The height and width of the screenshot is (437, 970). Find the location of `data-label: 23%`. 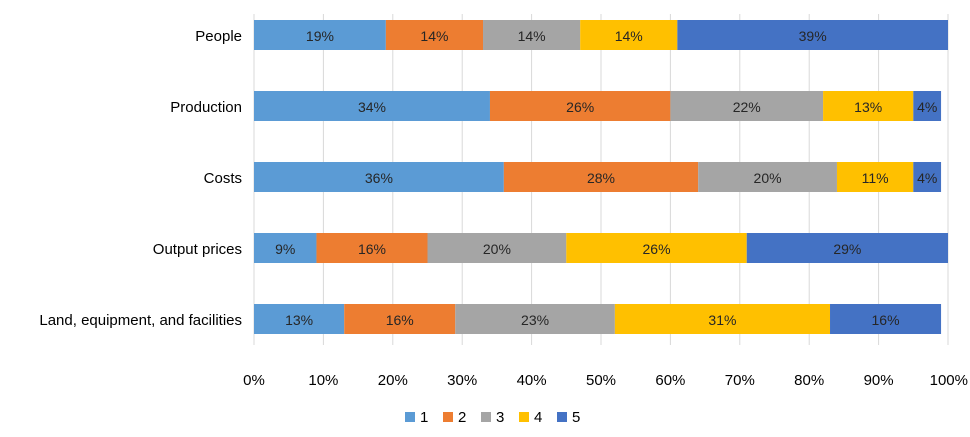

data-label: 23% is located at coordinates (535, 320).